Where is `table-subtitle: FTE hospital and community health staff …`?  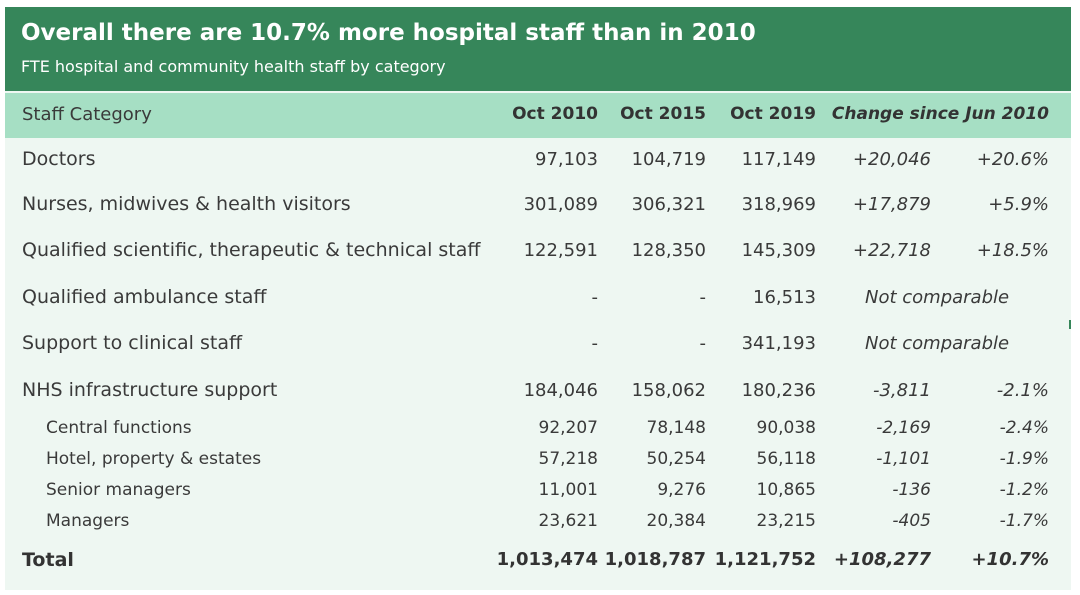
table-subtitle: FTE hospital and community health staff … is located at coordinates (233, 66).